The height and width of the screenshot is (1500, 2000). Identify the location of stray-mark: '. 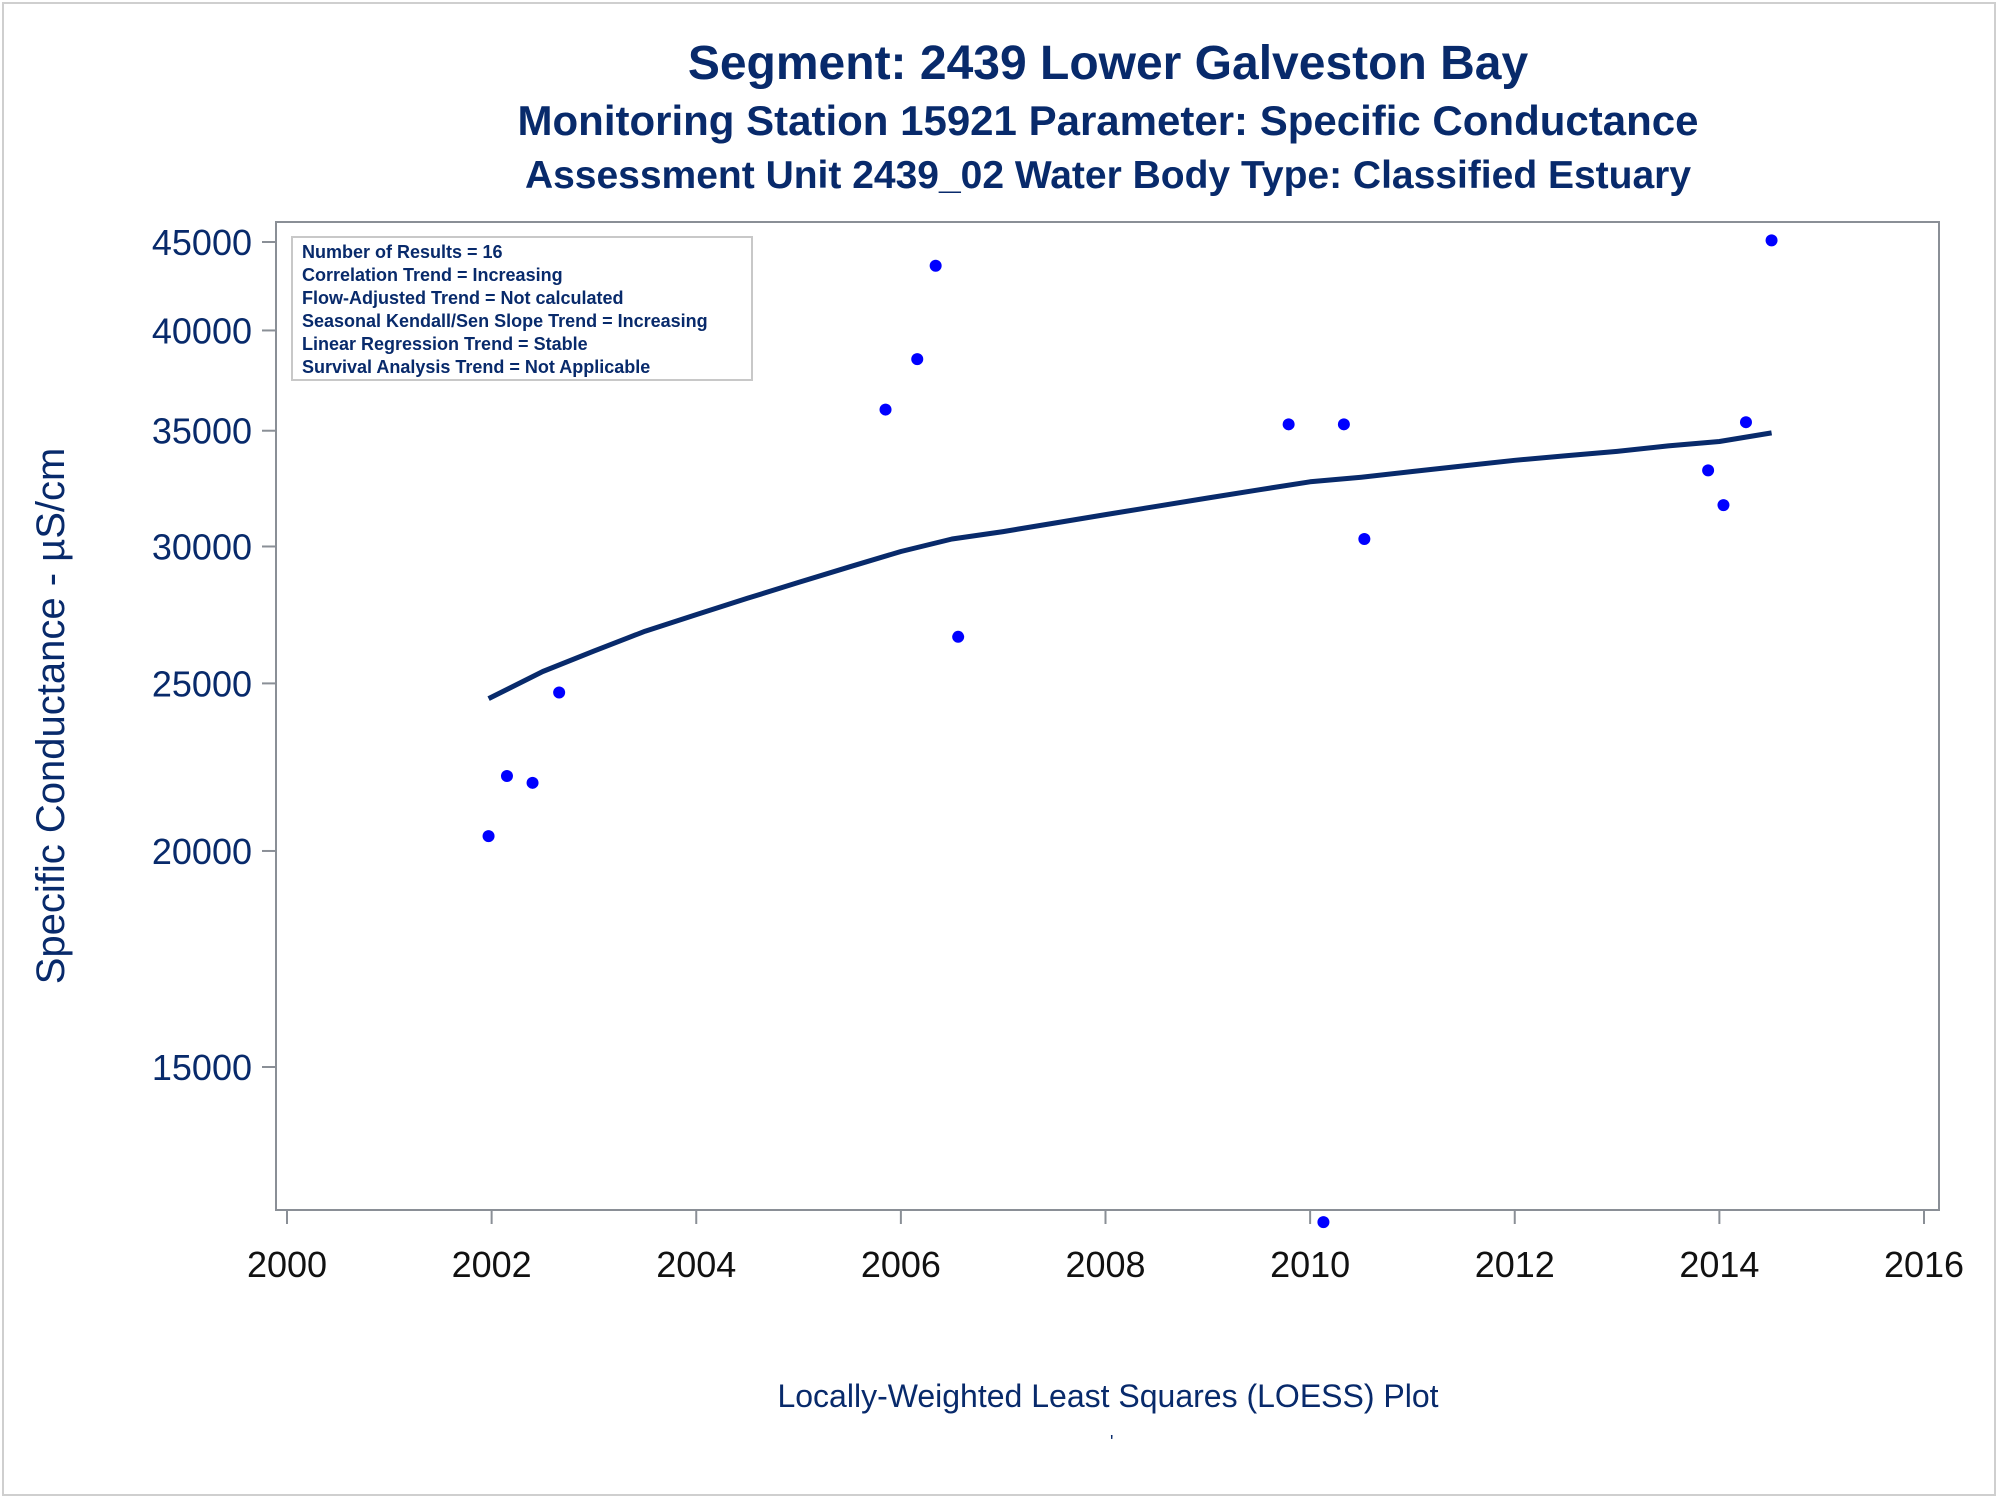
(1112, 1442).